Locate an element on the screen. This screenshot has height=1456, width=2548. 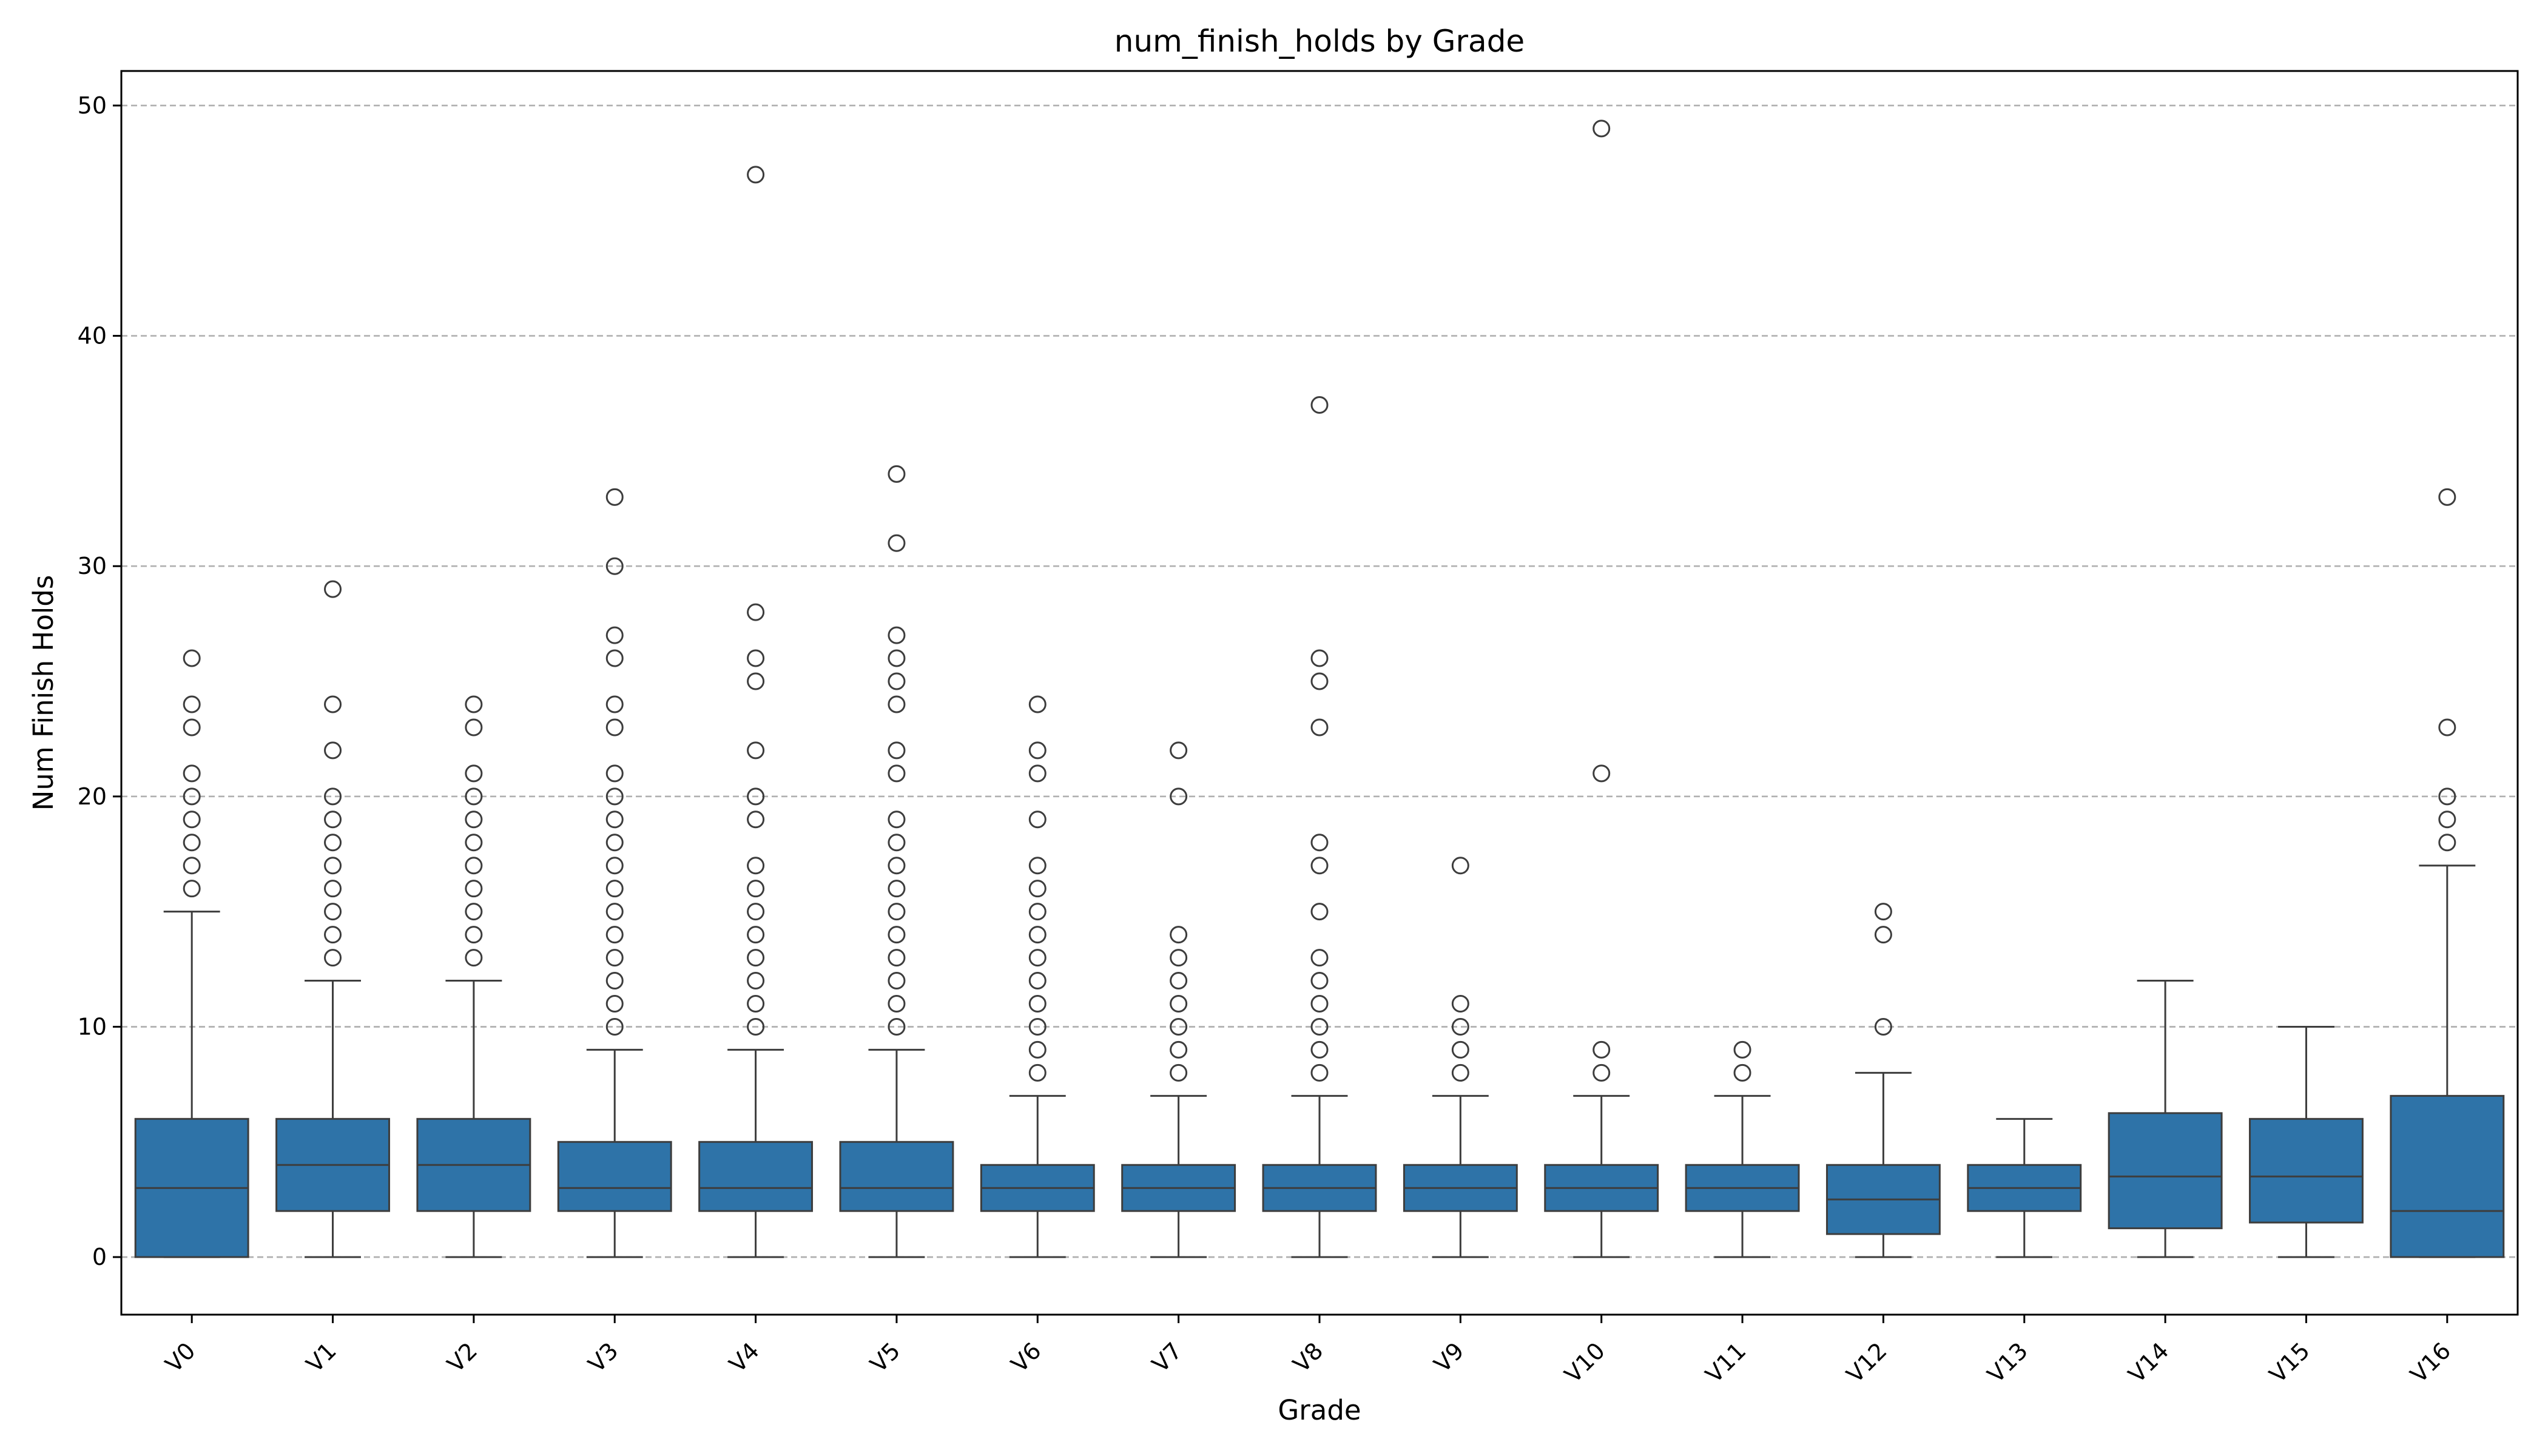
x-tick-label: V10 is located at coordinates (1584, 1362).